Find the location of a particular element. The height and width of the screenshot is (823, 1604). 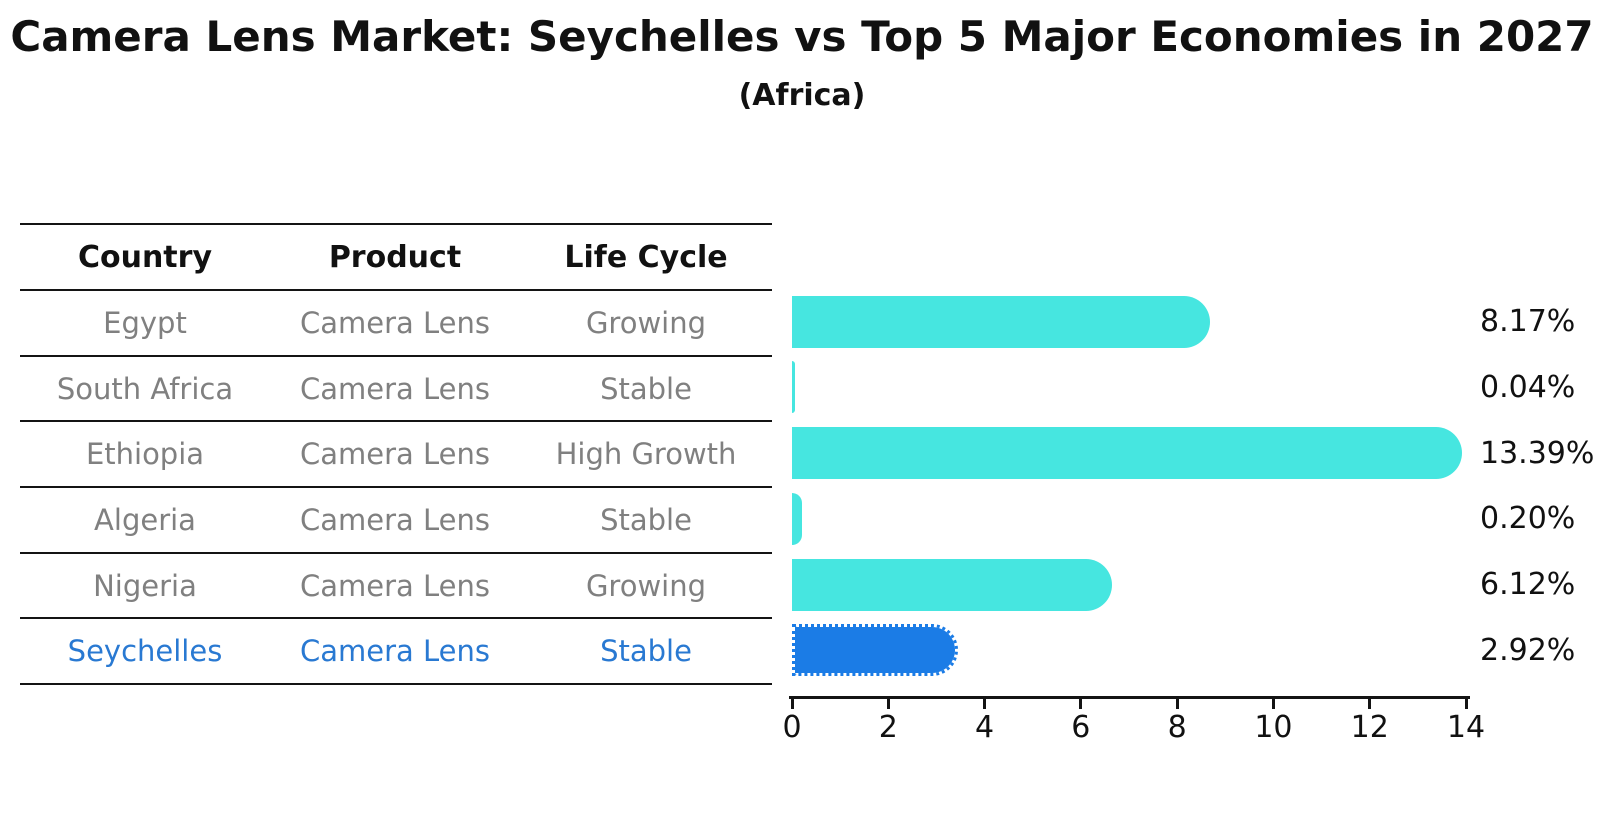

tick-label: 14 is located at coordinates (1466, 727).